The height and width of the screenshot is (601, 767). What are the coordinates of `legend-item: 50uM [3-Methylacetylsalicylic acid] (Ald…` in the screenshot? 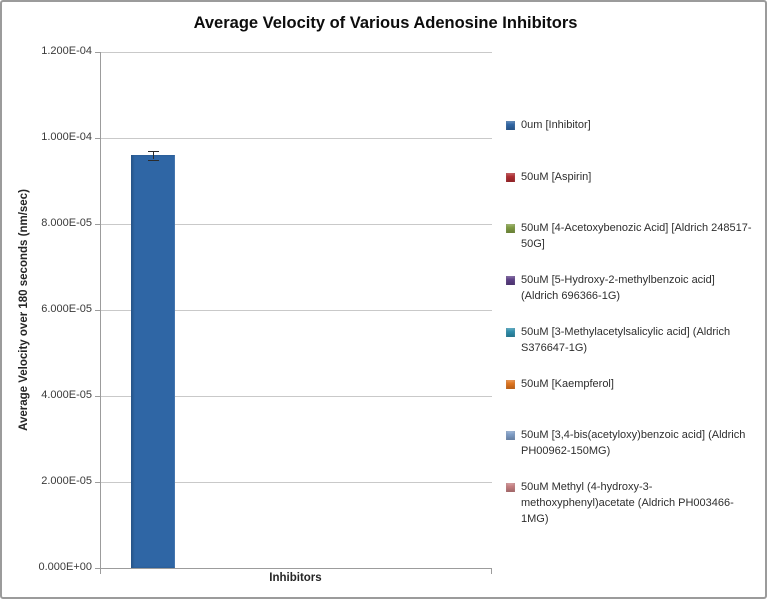 It's located at (630, 341).